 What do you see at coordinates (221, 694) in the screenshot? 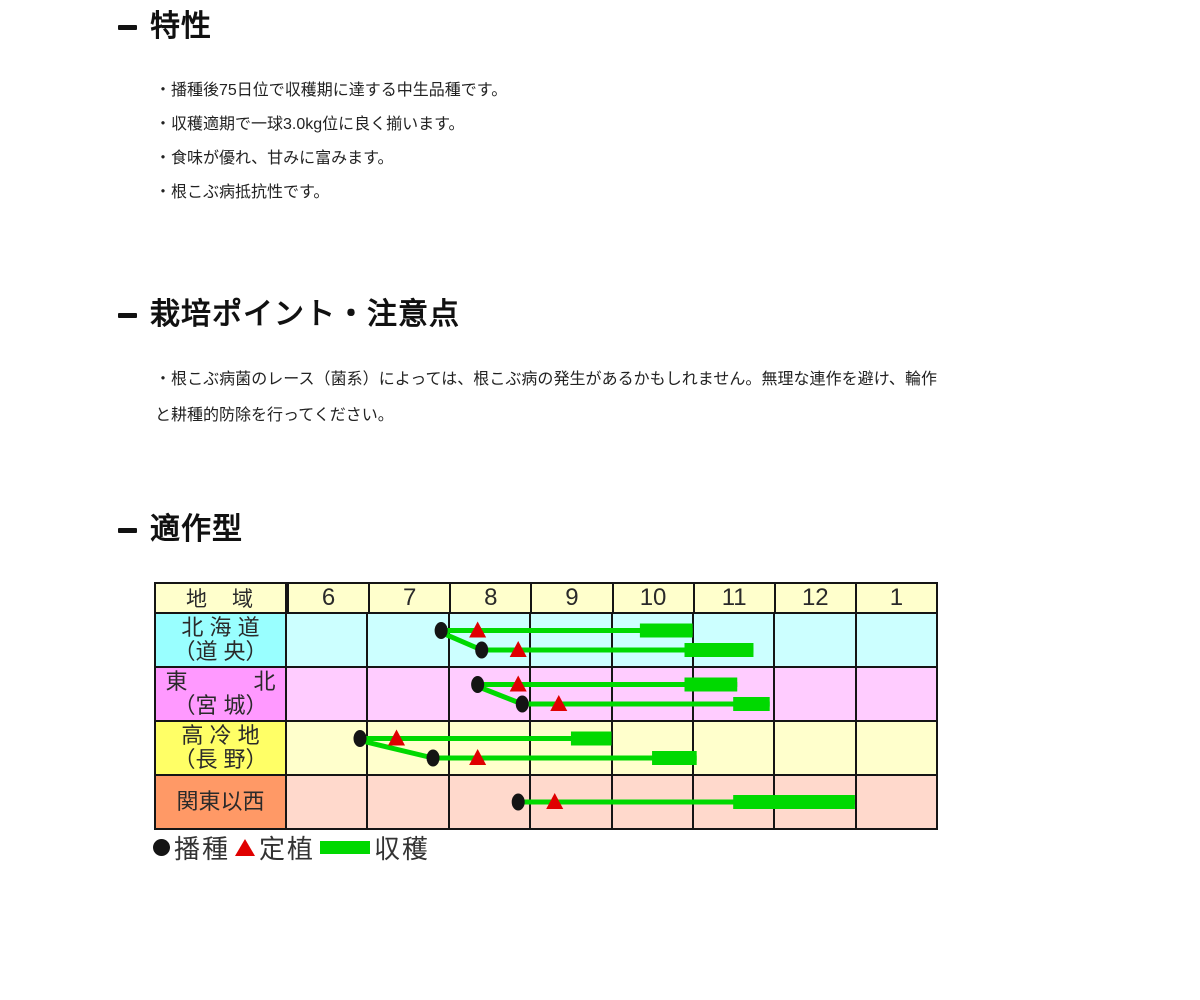
I see `region-label: 東 北（宮 城）` at bounding box center [221, 694].